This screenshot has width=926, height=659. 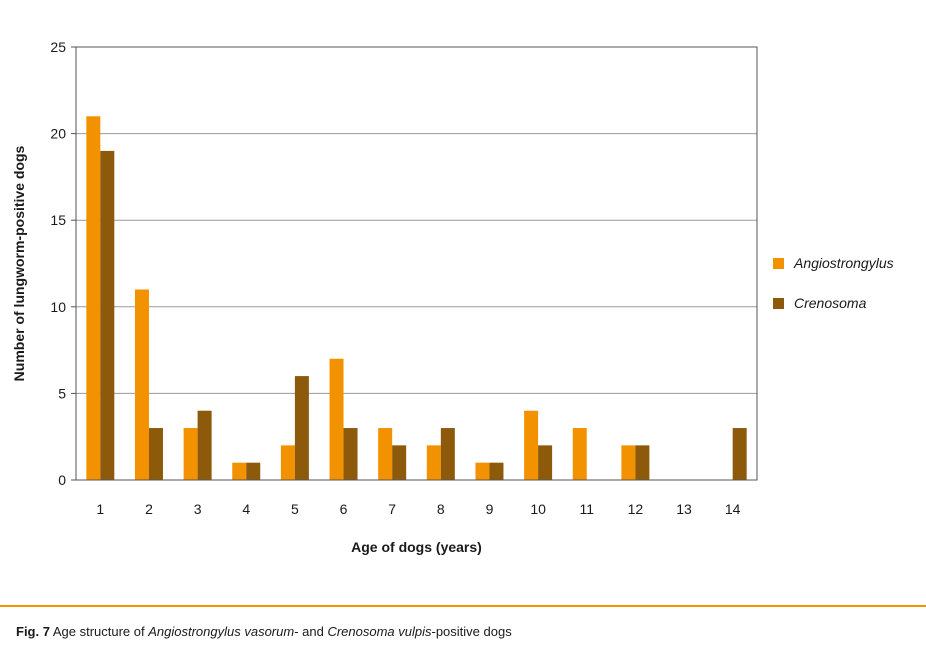 I want to click on x-tick-label: 13, so click(x=684, y=509).